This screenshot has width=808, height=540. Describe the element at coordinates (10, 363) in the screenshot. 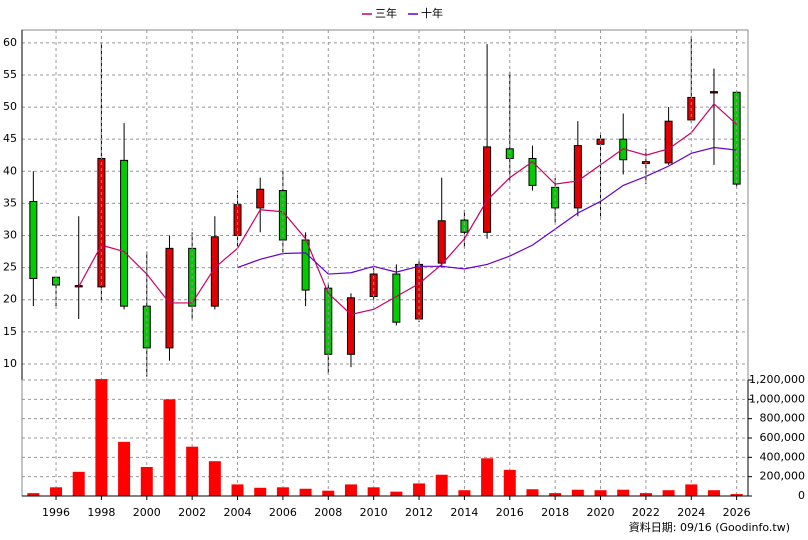

I see `y-tick-label: 10` at that location.